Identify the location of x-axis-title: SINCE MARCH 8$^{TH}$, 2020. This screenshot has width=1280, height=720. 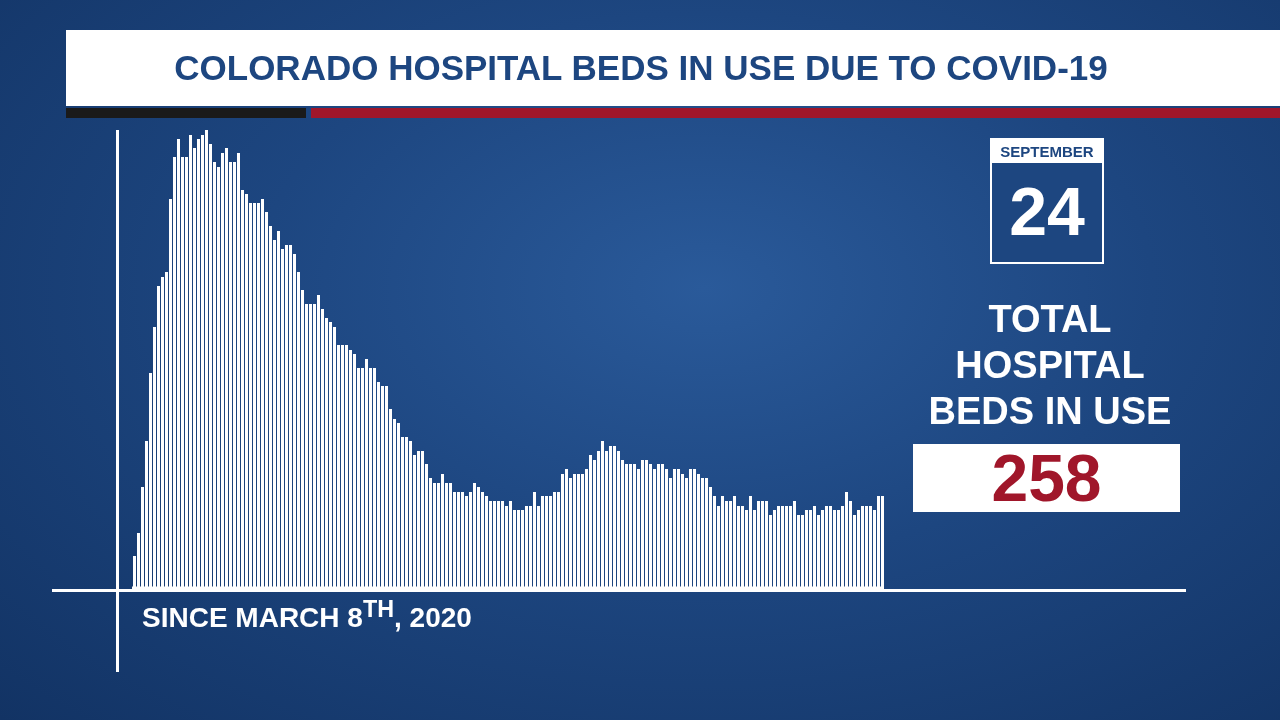
(307, 615).